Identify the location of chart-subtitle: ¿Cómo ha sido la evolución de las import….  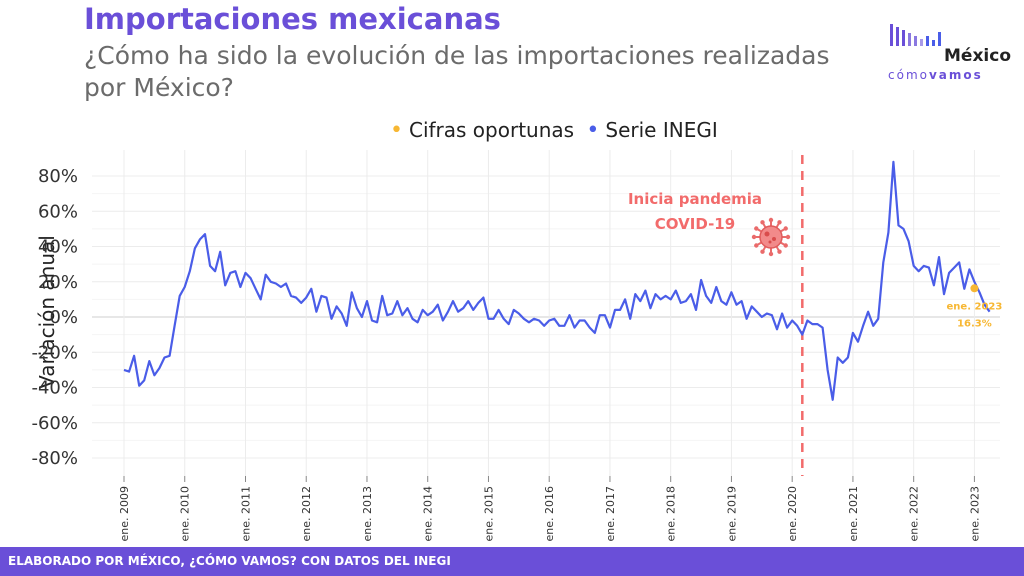
(457, 71).